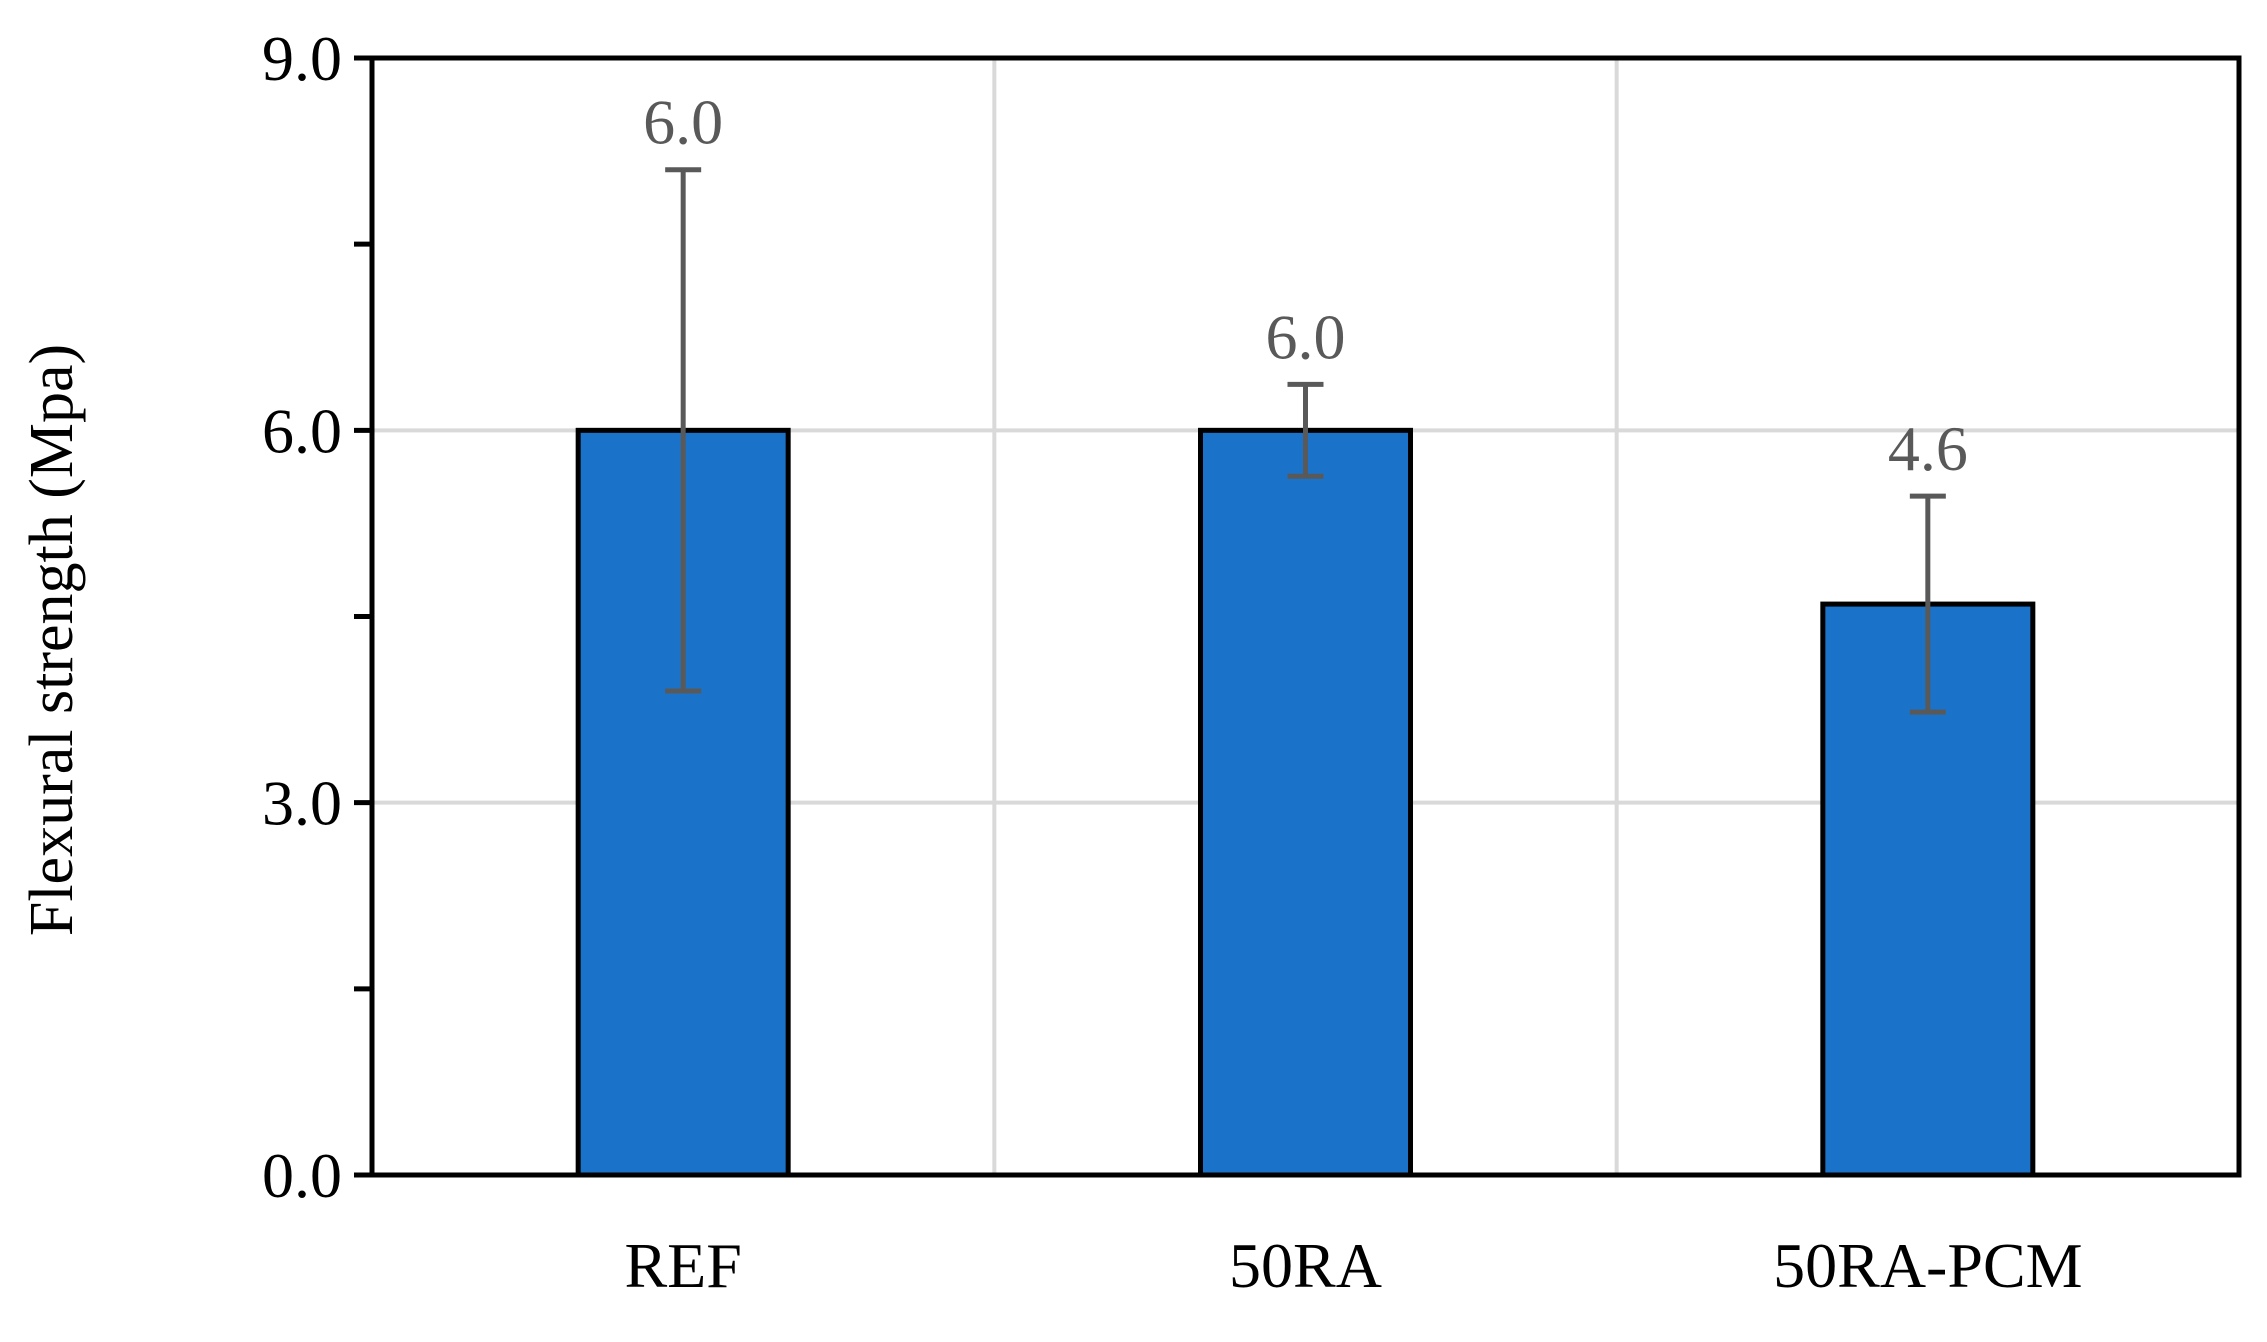 The width and height of the screenshot is (2267, 1342). What do you see at coordinates (302, 803) in the screenshot?
I see `y-tick-label: 3.0` at bounding box center [302, 803].